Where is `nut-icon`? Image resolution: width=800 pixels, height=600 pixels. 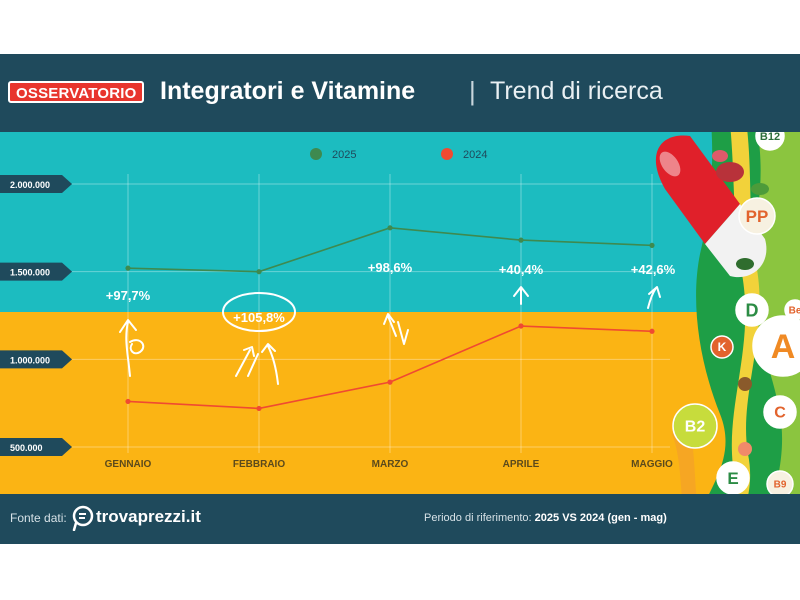 nut-icon is located at coordinates (745, 384).